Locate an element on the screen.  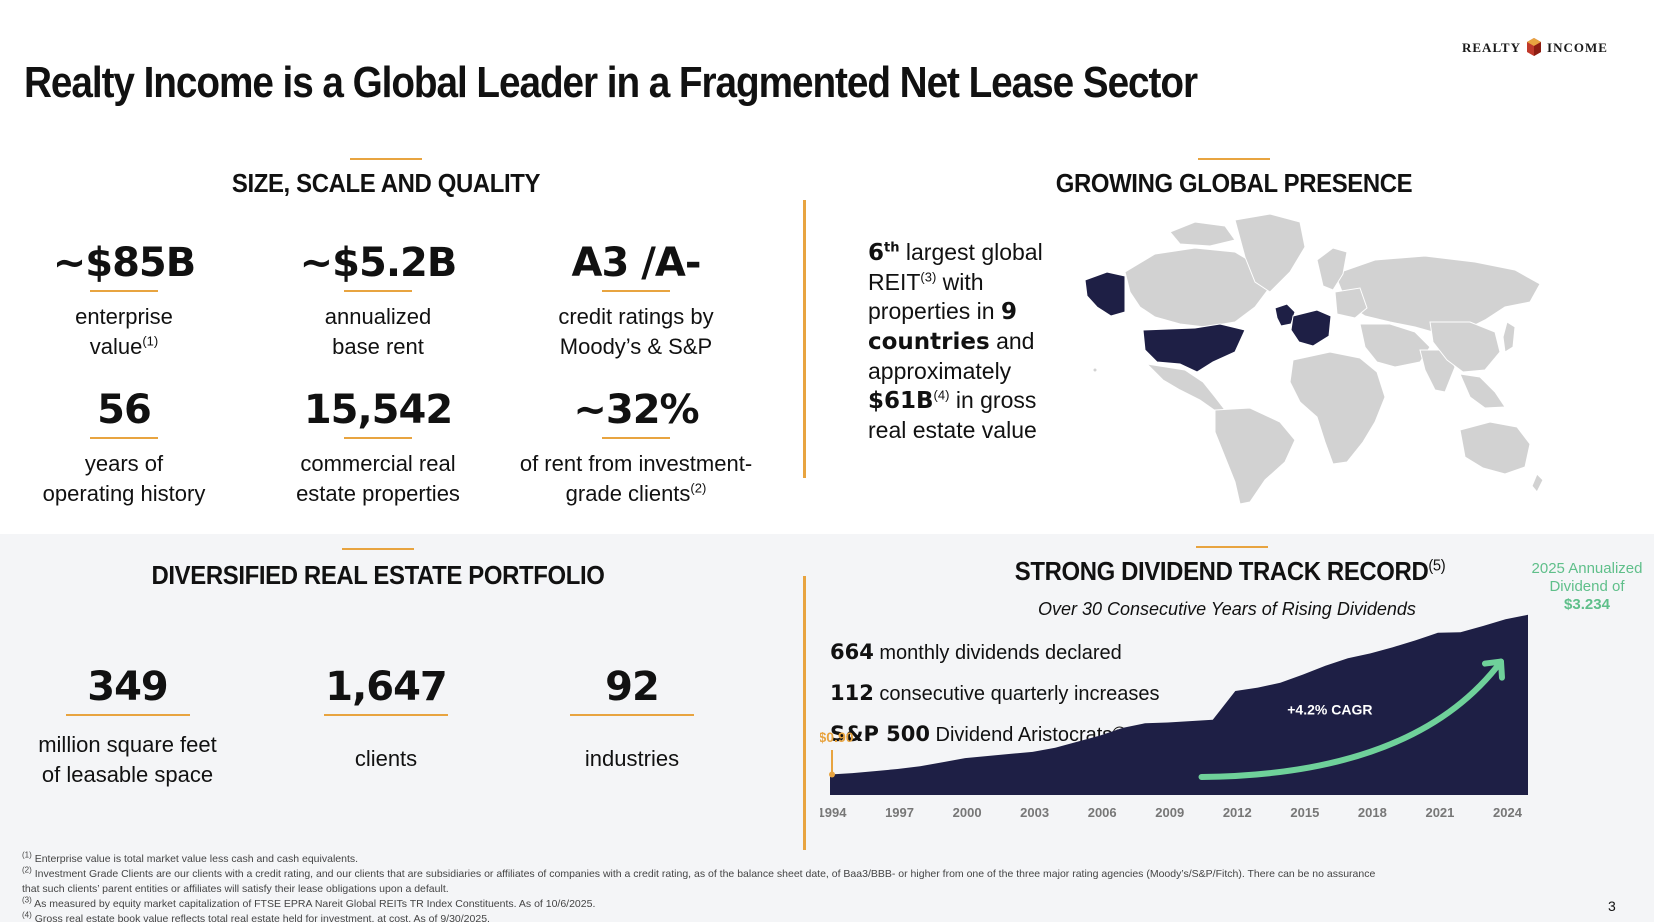
stat-value: 349 is located at coordinates (128, 687).